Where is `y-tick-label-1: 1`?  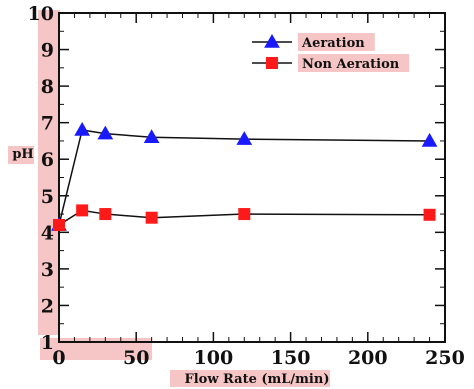
y-tick-label-1: 1 is located at coordinates (47, 343).